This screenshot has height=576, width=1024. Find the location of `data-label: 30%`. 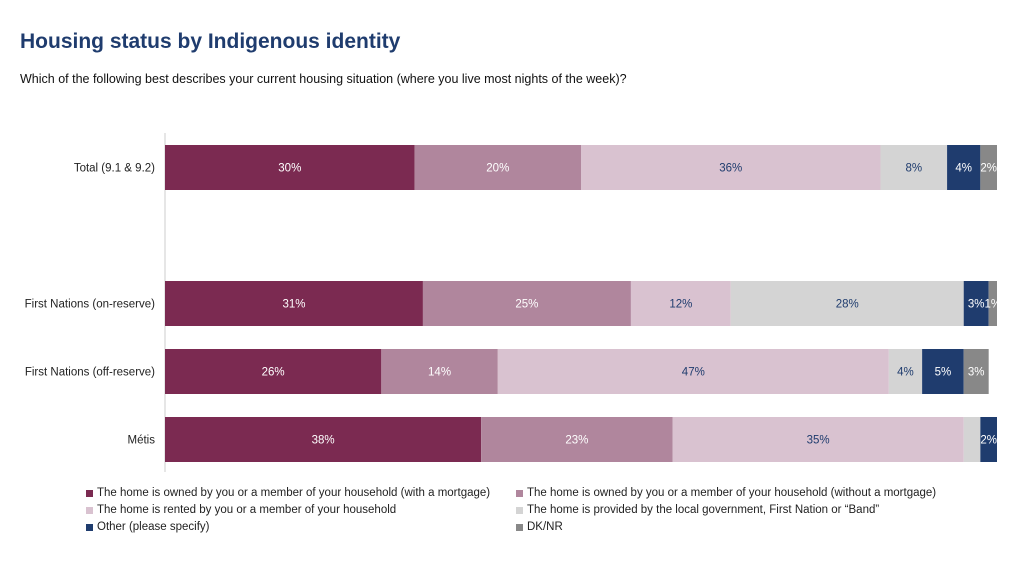

data-label: 30% is located at coordinates (289, 169).